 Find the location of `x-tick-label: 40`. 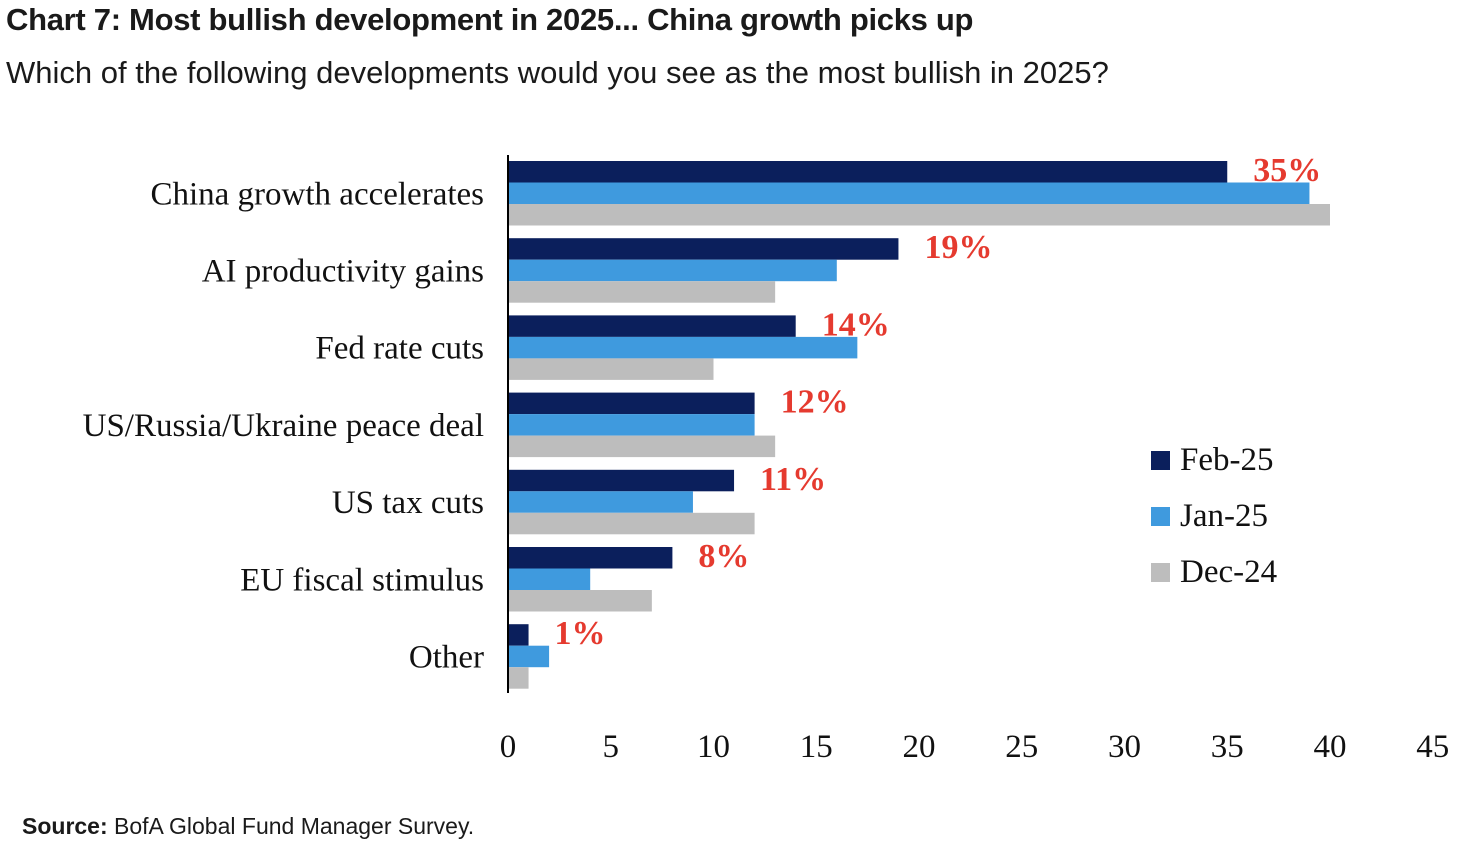

x-tick-label: 40 is located at coordinates (1330, 747).